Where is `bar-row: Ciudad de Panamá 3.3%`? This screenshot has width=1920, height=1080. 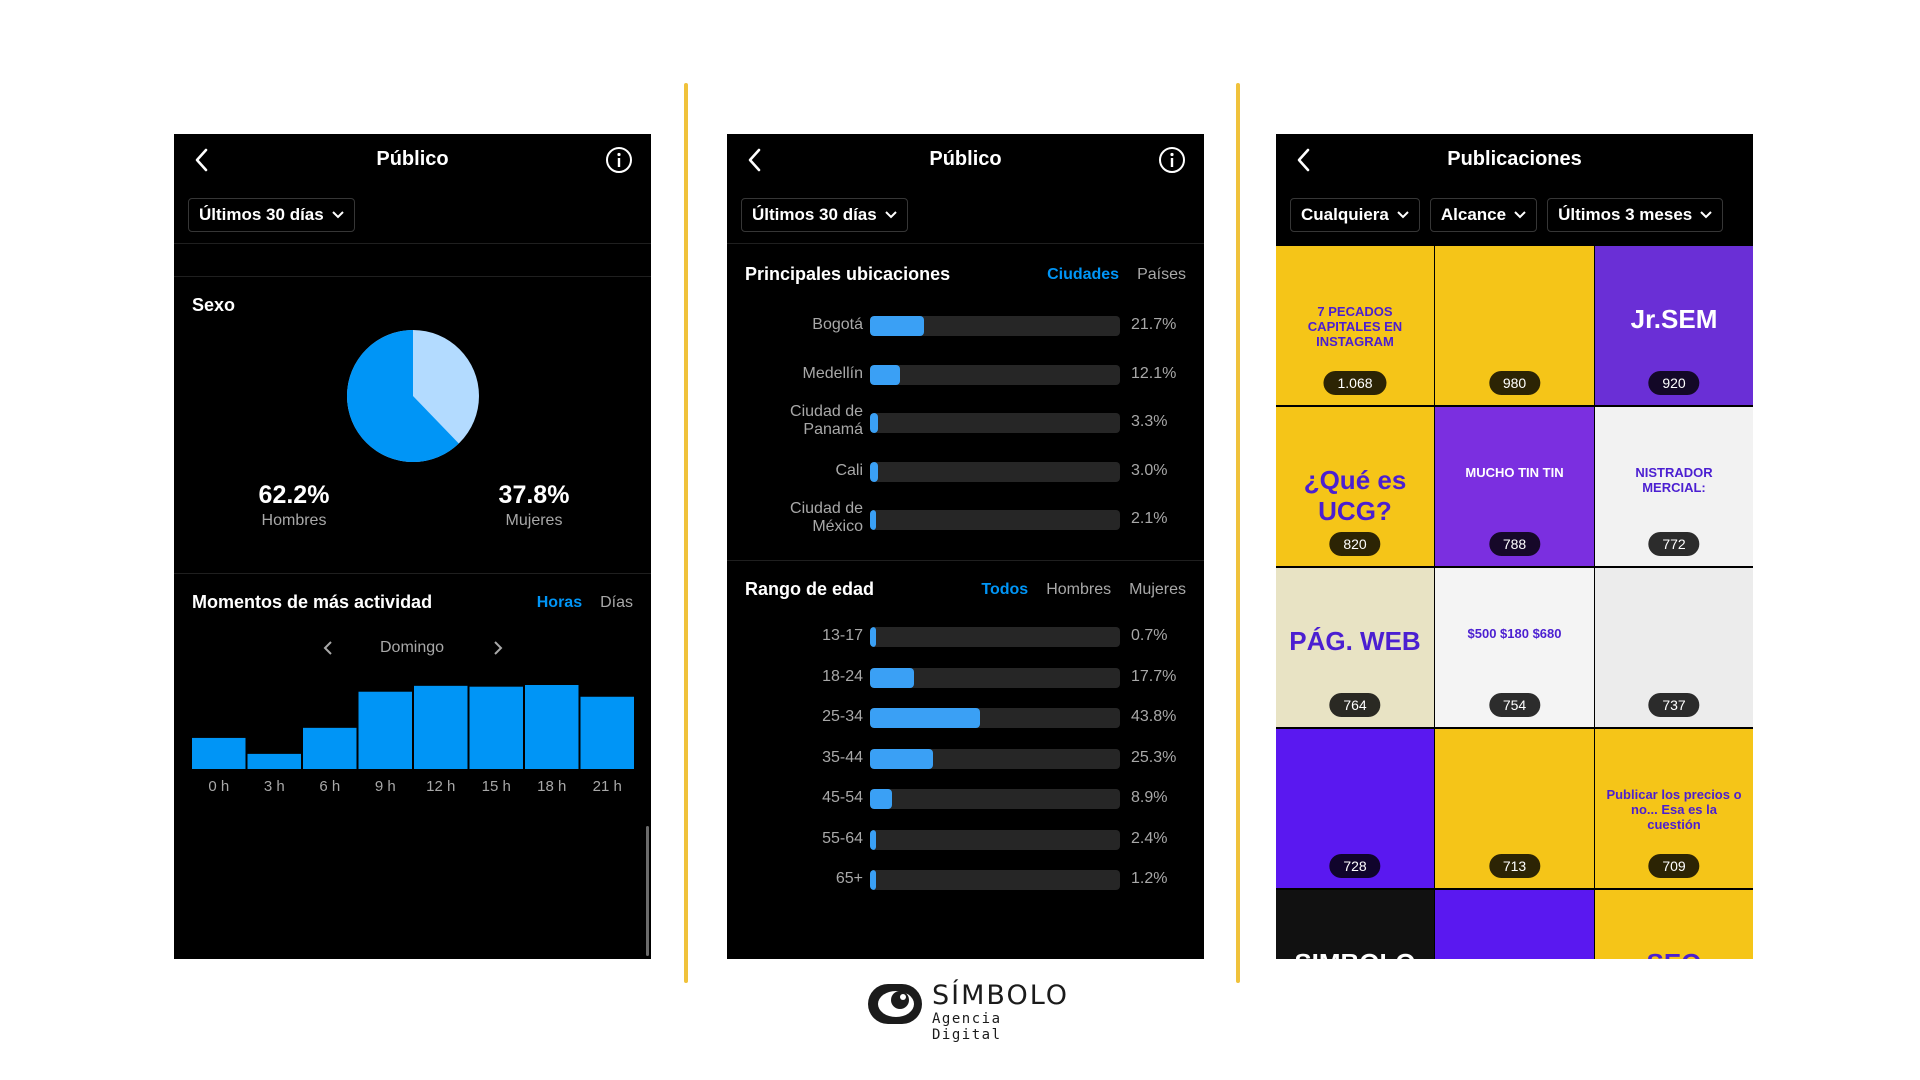
bar-row: Ciudad de Panamá 3.3% is located at coordinates (965, 423).